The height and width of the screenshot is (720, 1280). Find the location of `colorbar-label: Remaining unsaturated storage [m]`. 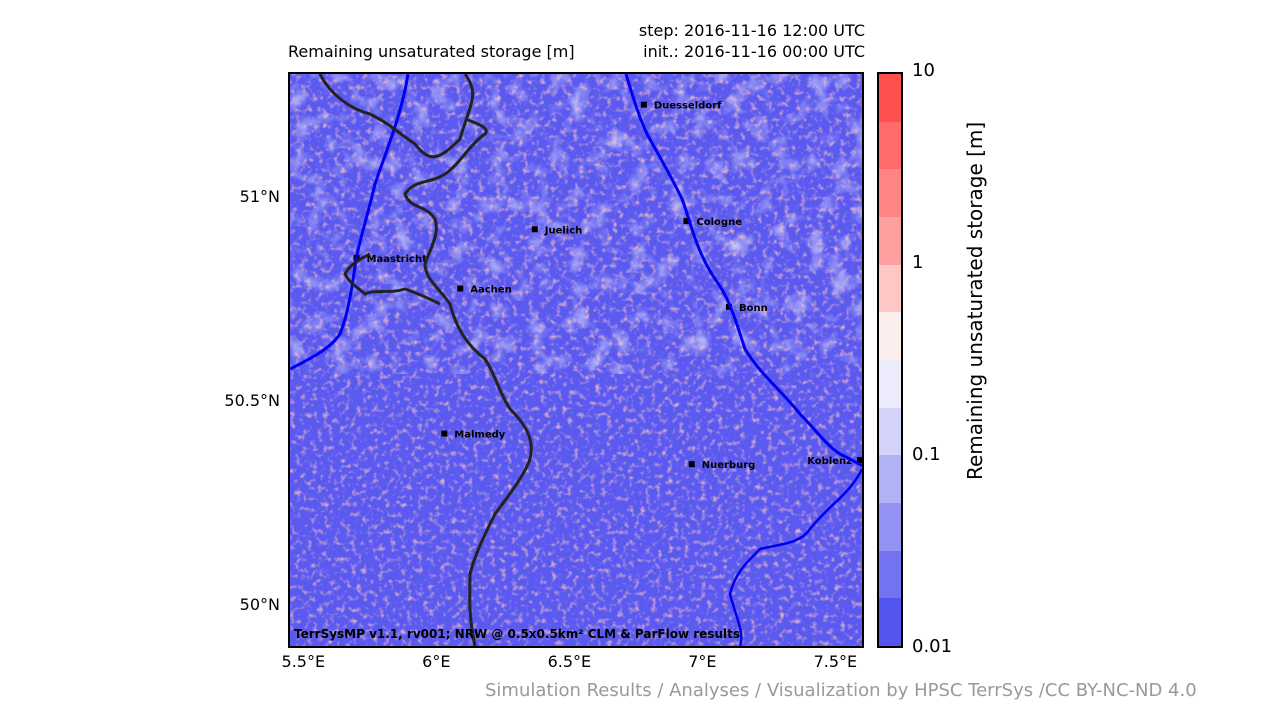

colorbar-label: Remaining unsaturated storage [m] is located at coordinates (975, 300).